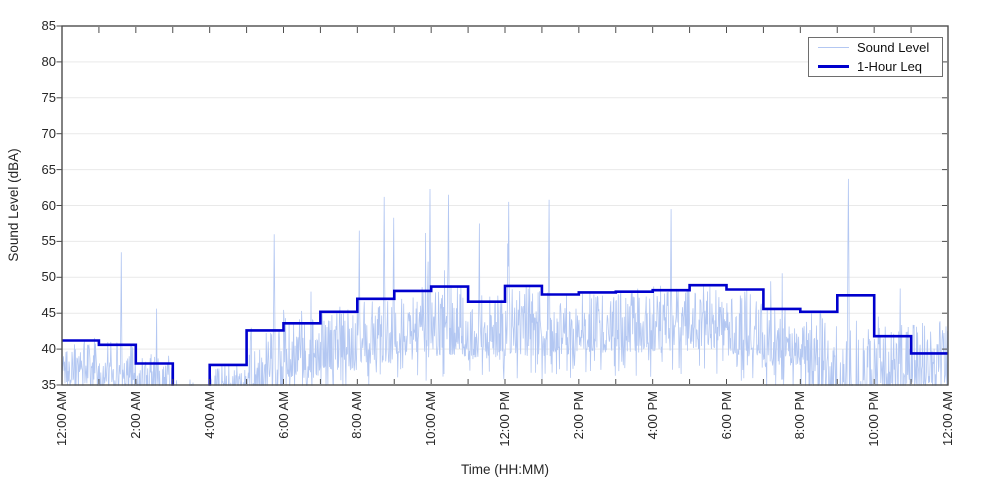 The height and width of the screenshot is (500, 1000). What do you see at coordinates (48, 97) in the screenshot?
I see `y-tick-label: 75` at bounding box center [48, 97].